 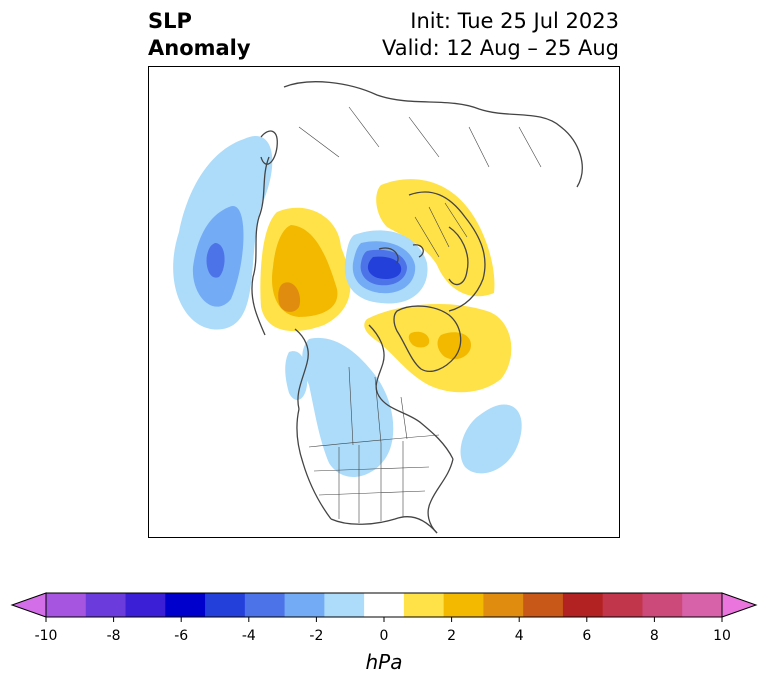 I want to click on coast-greenland, so click(x=427, y=338).